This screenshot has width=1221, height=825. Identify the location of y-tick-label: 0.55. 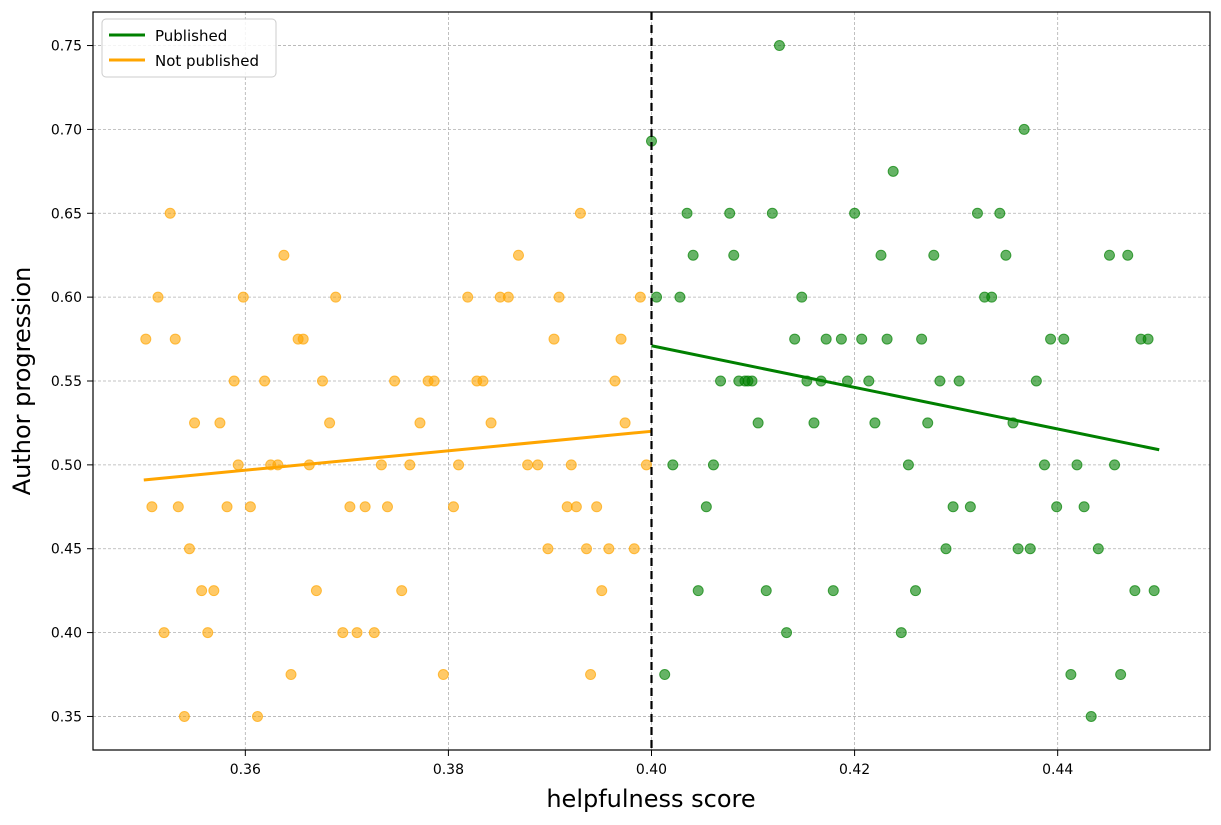
(66, 382).